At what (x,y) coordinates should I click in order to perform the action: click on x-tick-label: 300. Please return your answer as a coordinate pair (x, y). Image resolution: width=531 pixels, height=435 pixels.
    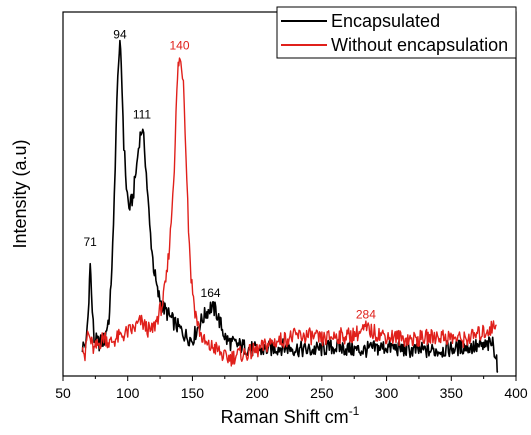
    Looking at the image, I should click on (387, 393).